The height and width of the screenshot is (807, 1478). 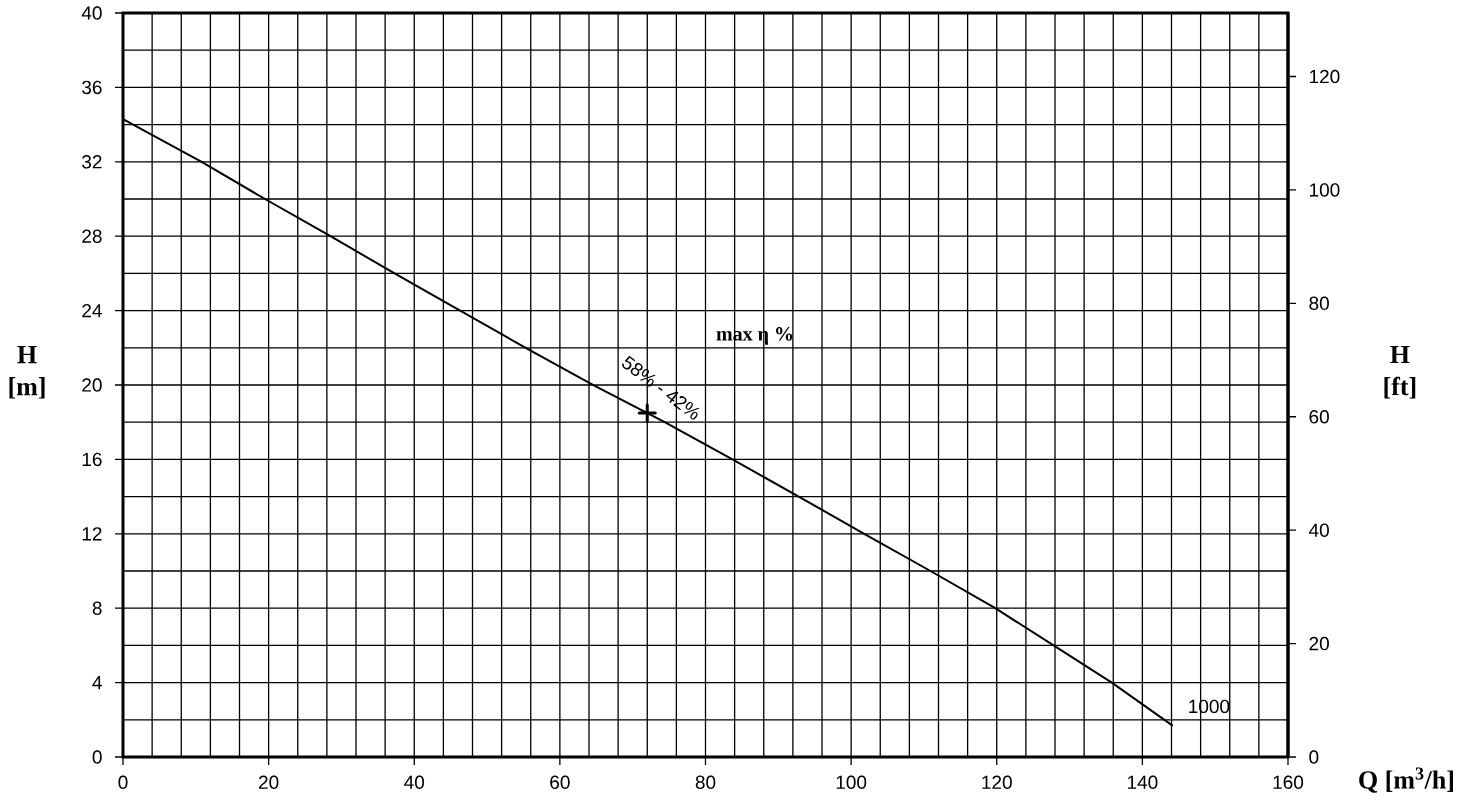 What do you see at coordinates (92, 385) in the screenshot?
I see `y-tick-label: 20` at bounding box center [92, 385].